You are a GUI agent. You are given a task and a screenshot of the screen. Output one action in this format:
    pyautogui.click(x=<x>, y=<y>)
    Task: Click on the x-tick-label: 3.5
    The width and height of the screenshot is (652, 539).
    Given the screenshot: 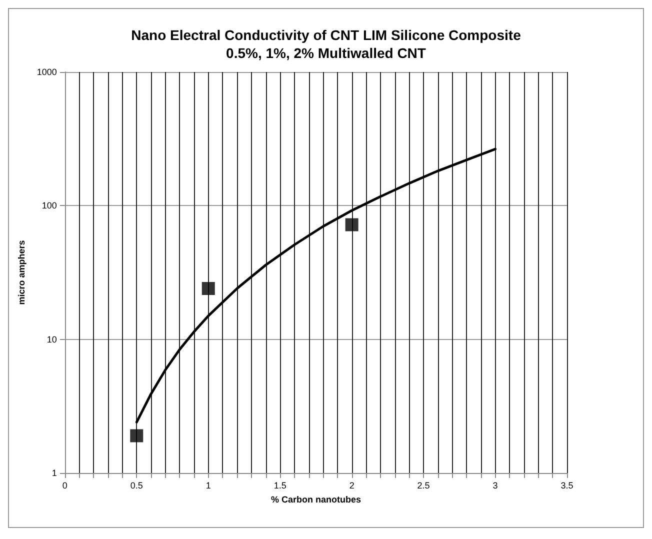 What is the action you would take?
    pyautogui.click(x=567, y=485)
    